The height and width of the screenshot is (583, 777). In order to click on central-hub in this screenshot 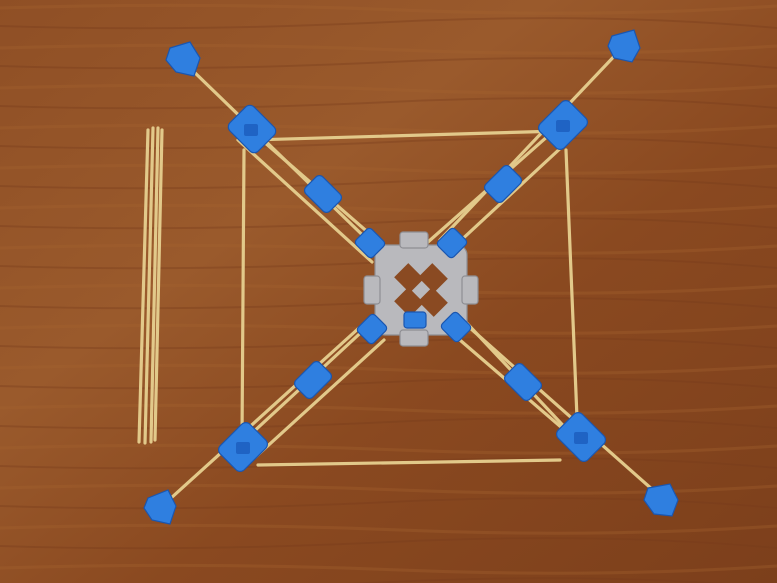, I will do `click(421, 289)`.